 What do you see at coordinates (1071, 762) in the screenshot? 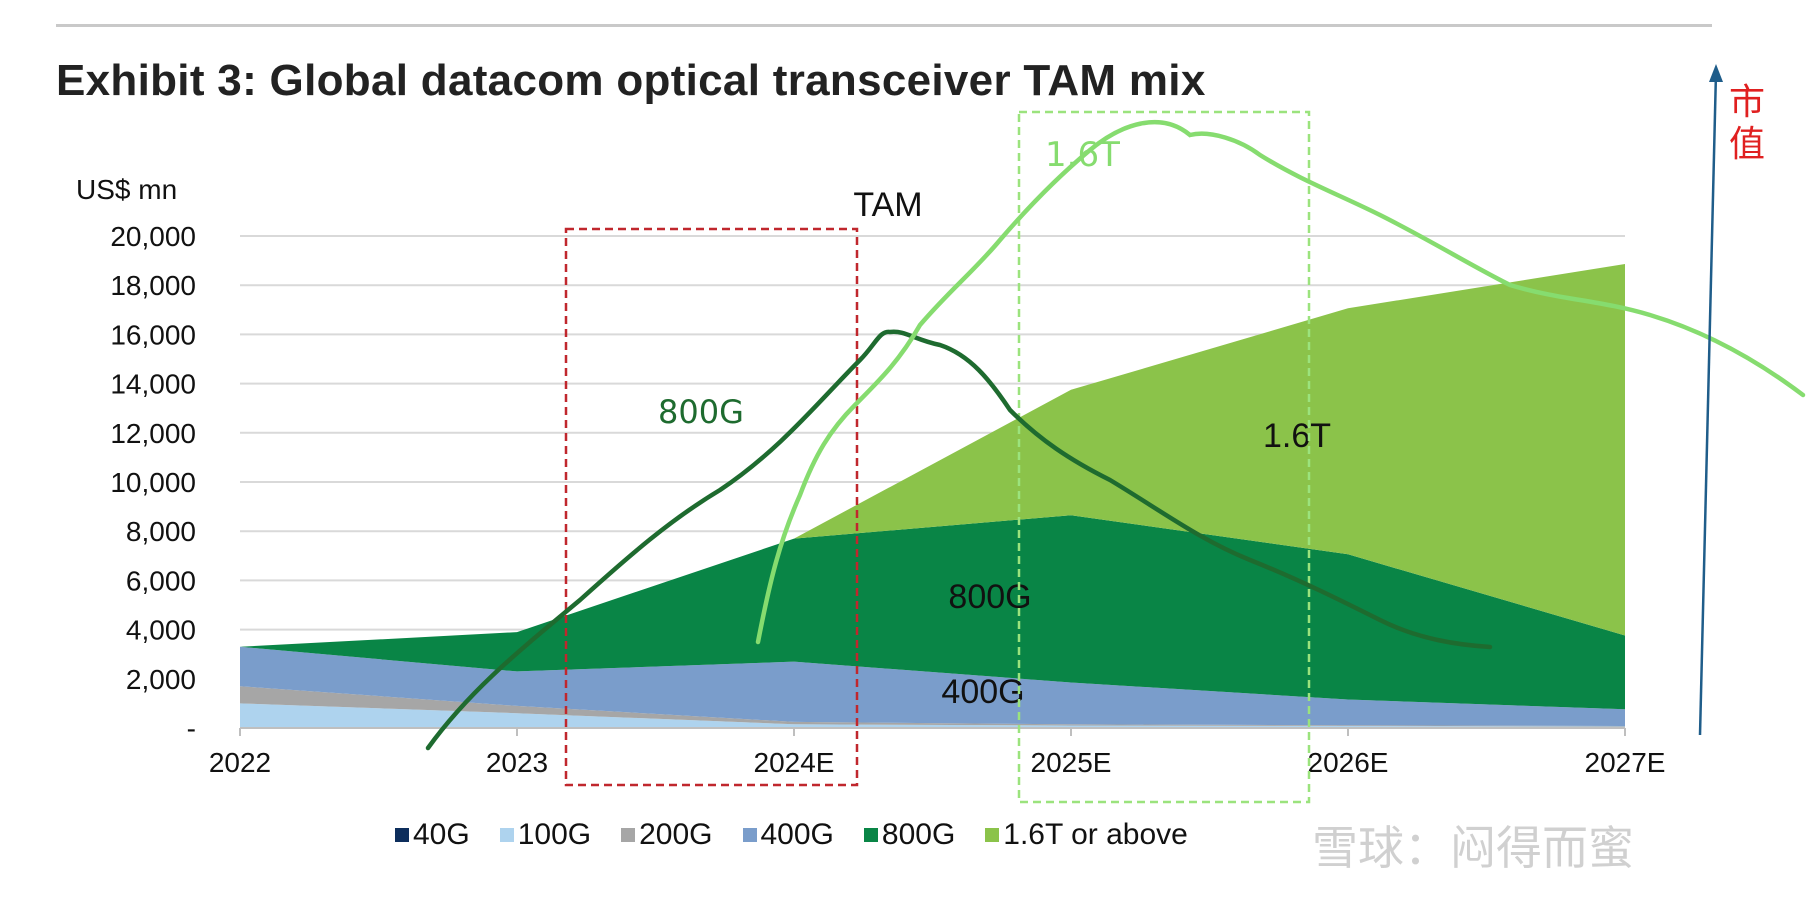
I see `x-tick-label: 2025E` at bounding box center [1071, 762].